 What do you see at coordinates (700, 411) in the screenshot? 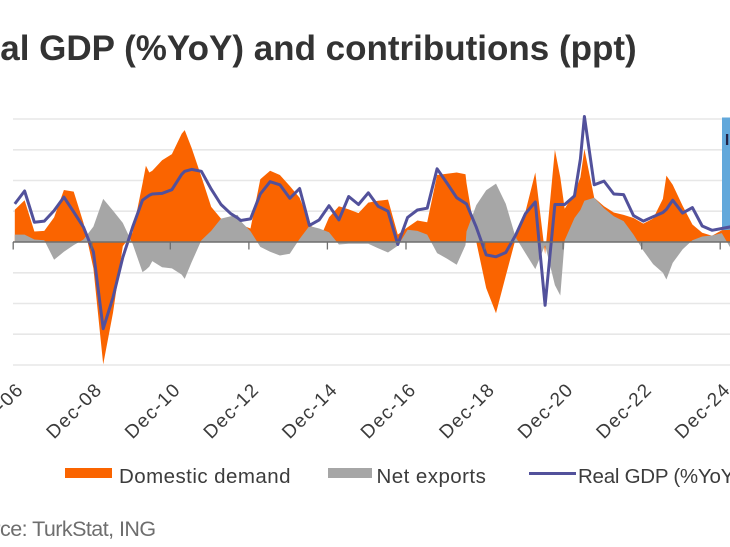
I see `svg-text: Dec-24` at bounding box center [700, 411].